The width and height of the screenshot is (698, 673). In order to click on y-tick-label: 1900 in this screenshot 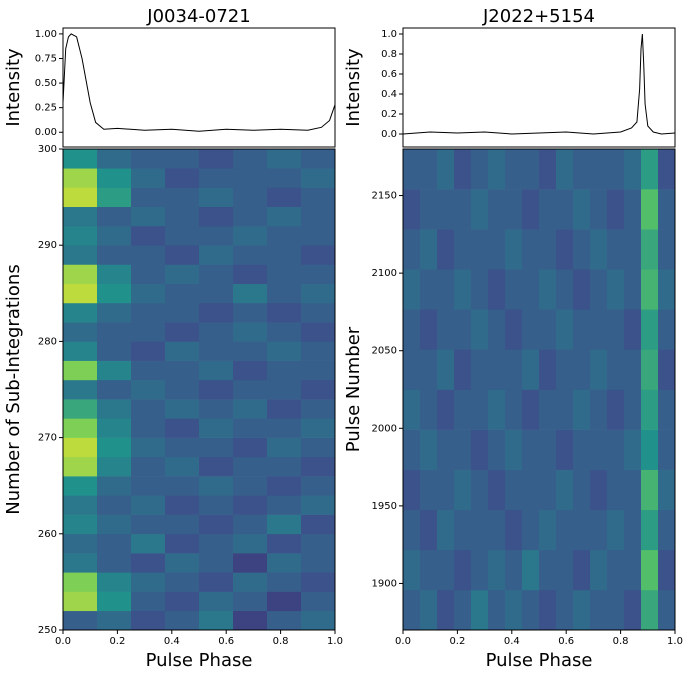, I will do `click(384, 583)`.